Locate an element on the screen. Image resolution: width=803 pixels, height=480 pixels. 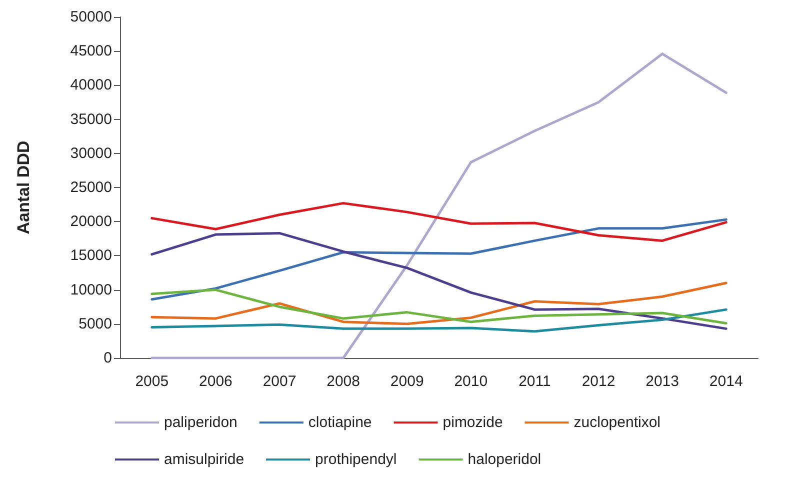
y-axis-title: Aantal DDD is located at coordinates (23, 187).